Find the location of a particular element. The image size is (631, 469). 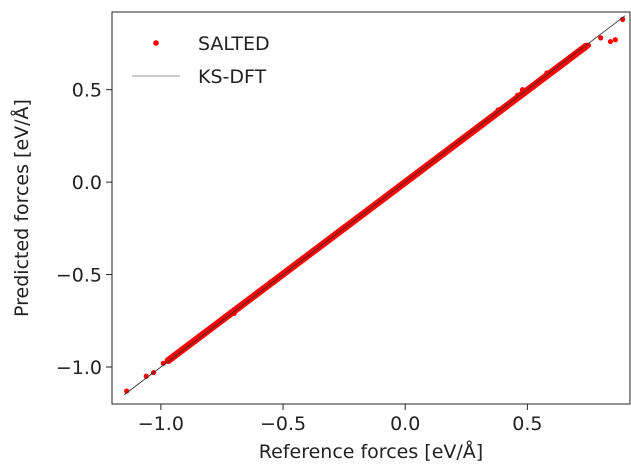

x-tick-label: 0.5 is located at coordinates (527, 424).